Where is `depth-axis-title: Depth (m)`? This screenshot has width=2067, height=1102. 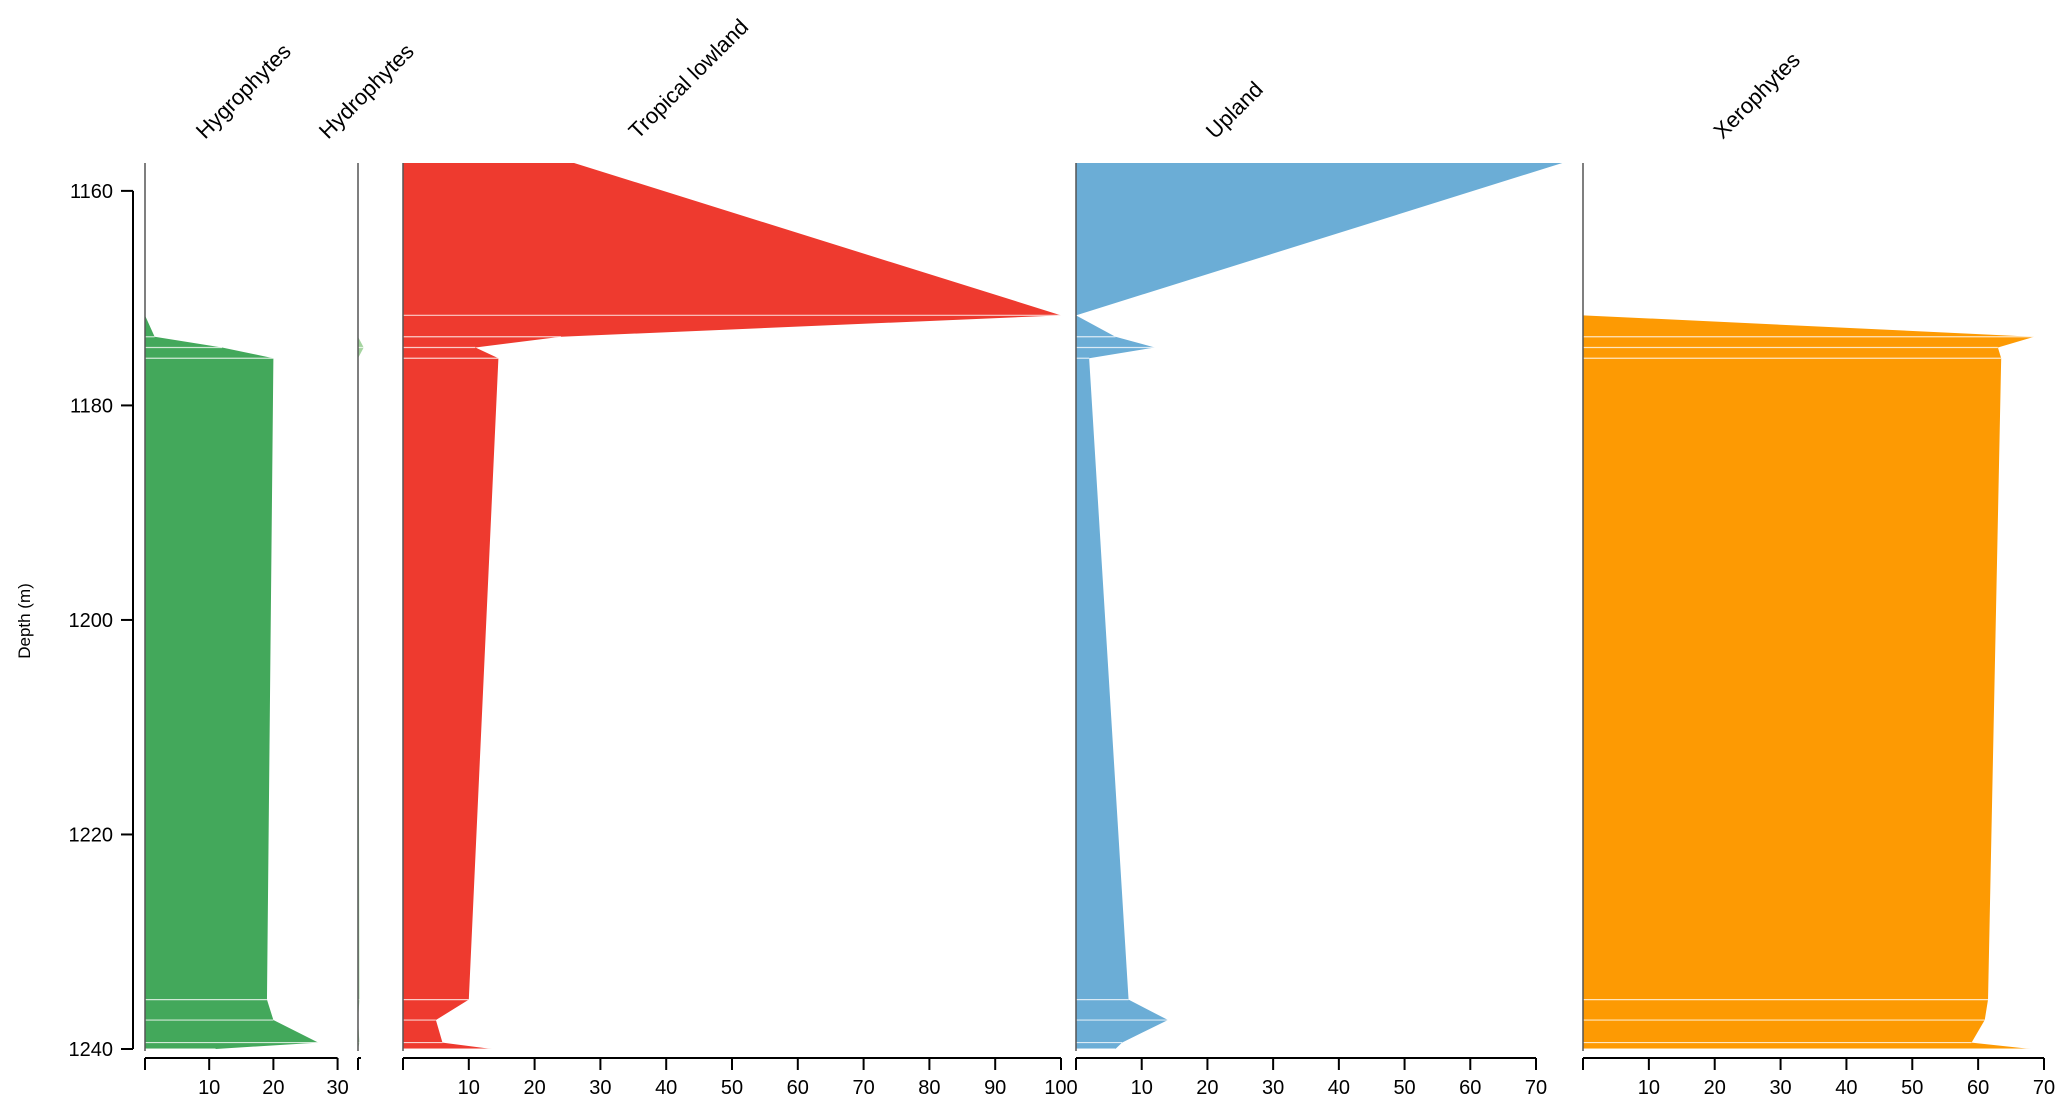
depth-axis-title: Depth (m) is located at coordinates (24, 621).